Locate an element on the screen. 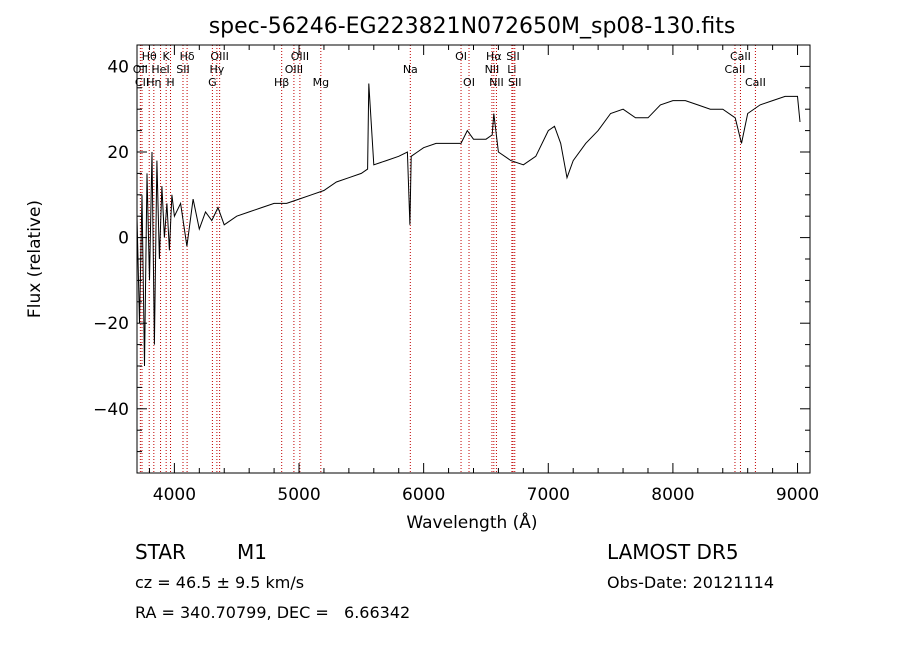  x-tick-label: 7000 is located at coordinates (548, 495).